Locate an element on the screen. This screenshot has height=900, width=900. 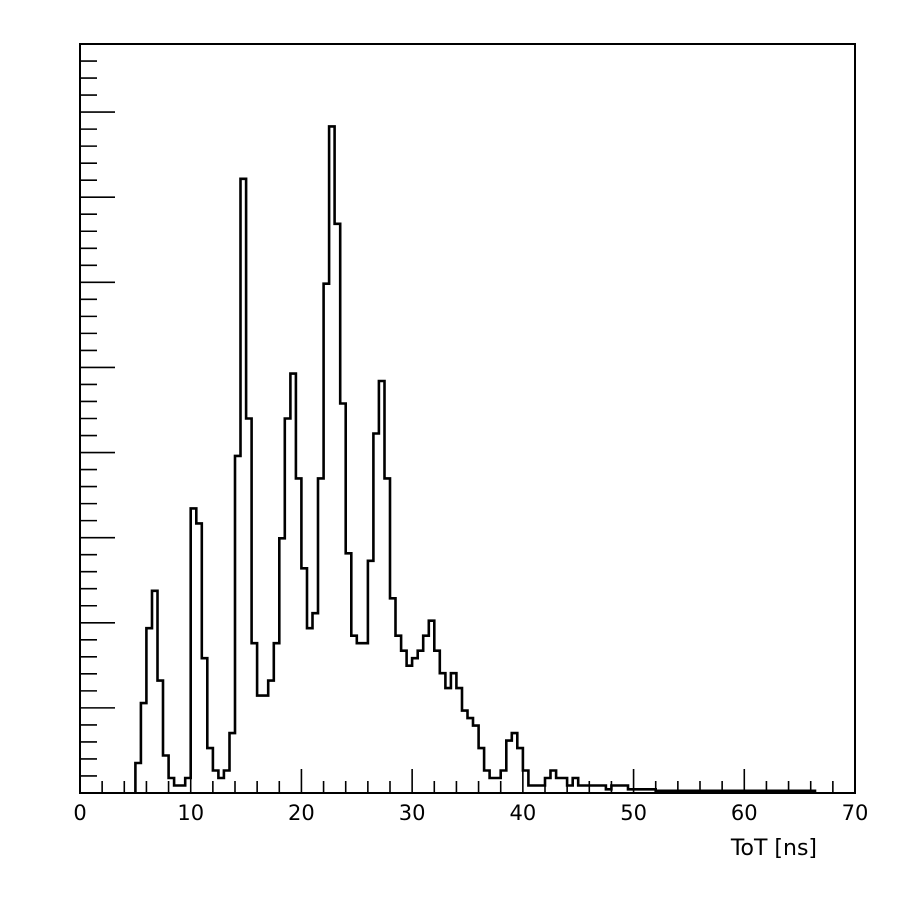
x-tick-label: 10 is located at coordinates (190, 813).